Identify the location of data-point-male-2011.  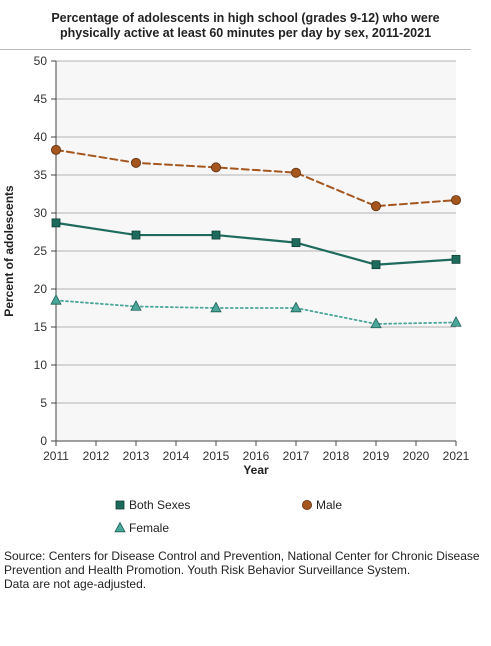
(56, 149).